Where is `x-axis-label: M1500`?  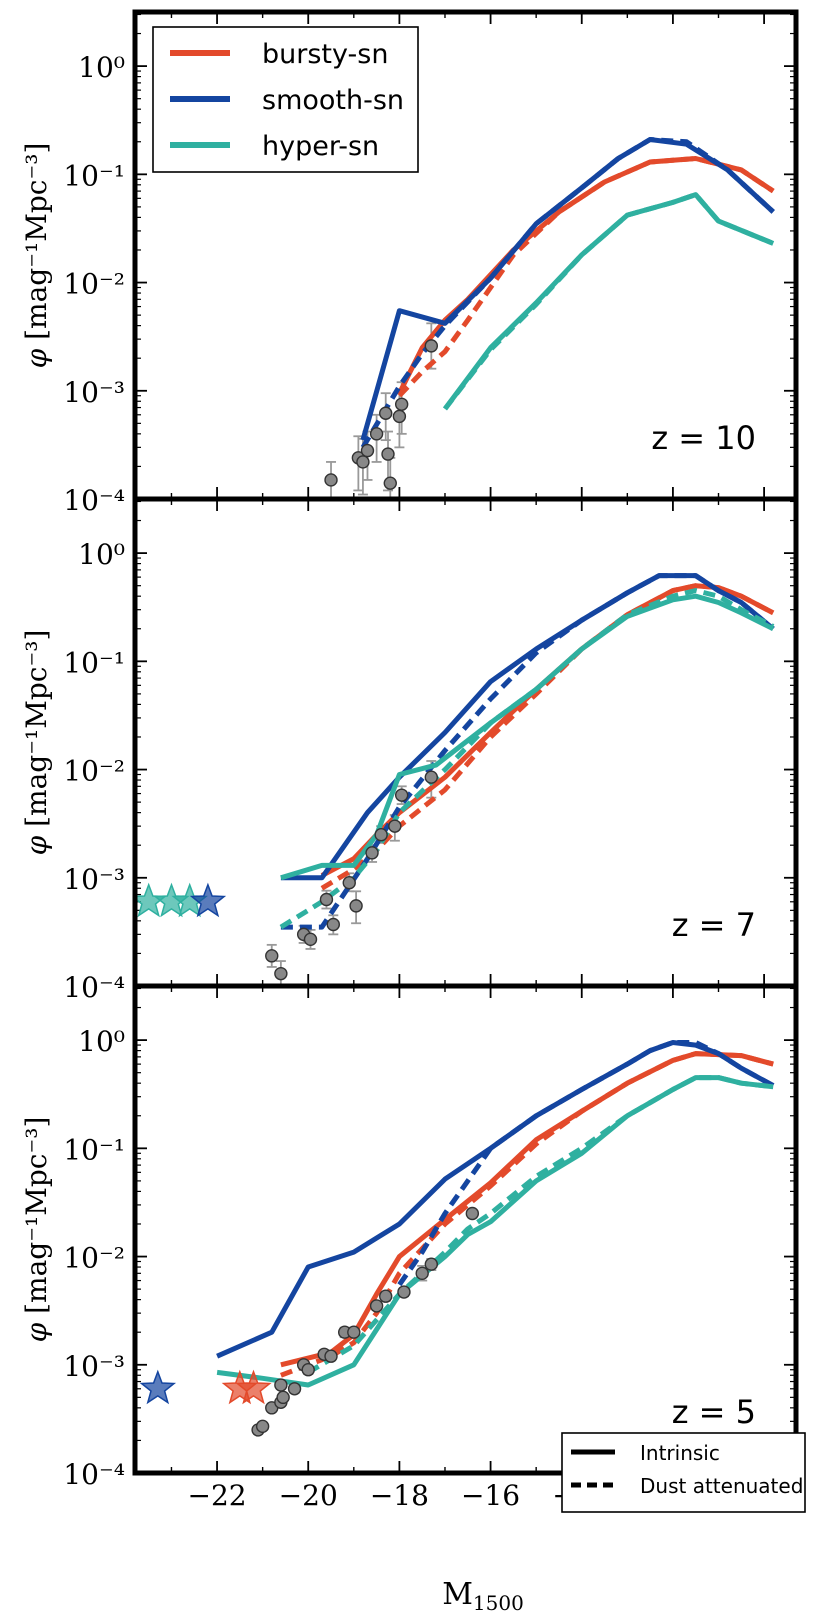 x-axis-label: M1500 is located at coordinates (483, 1596).